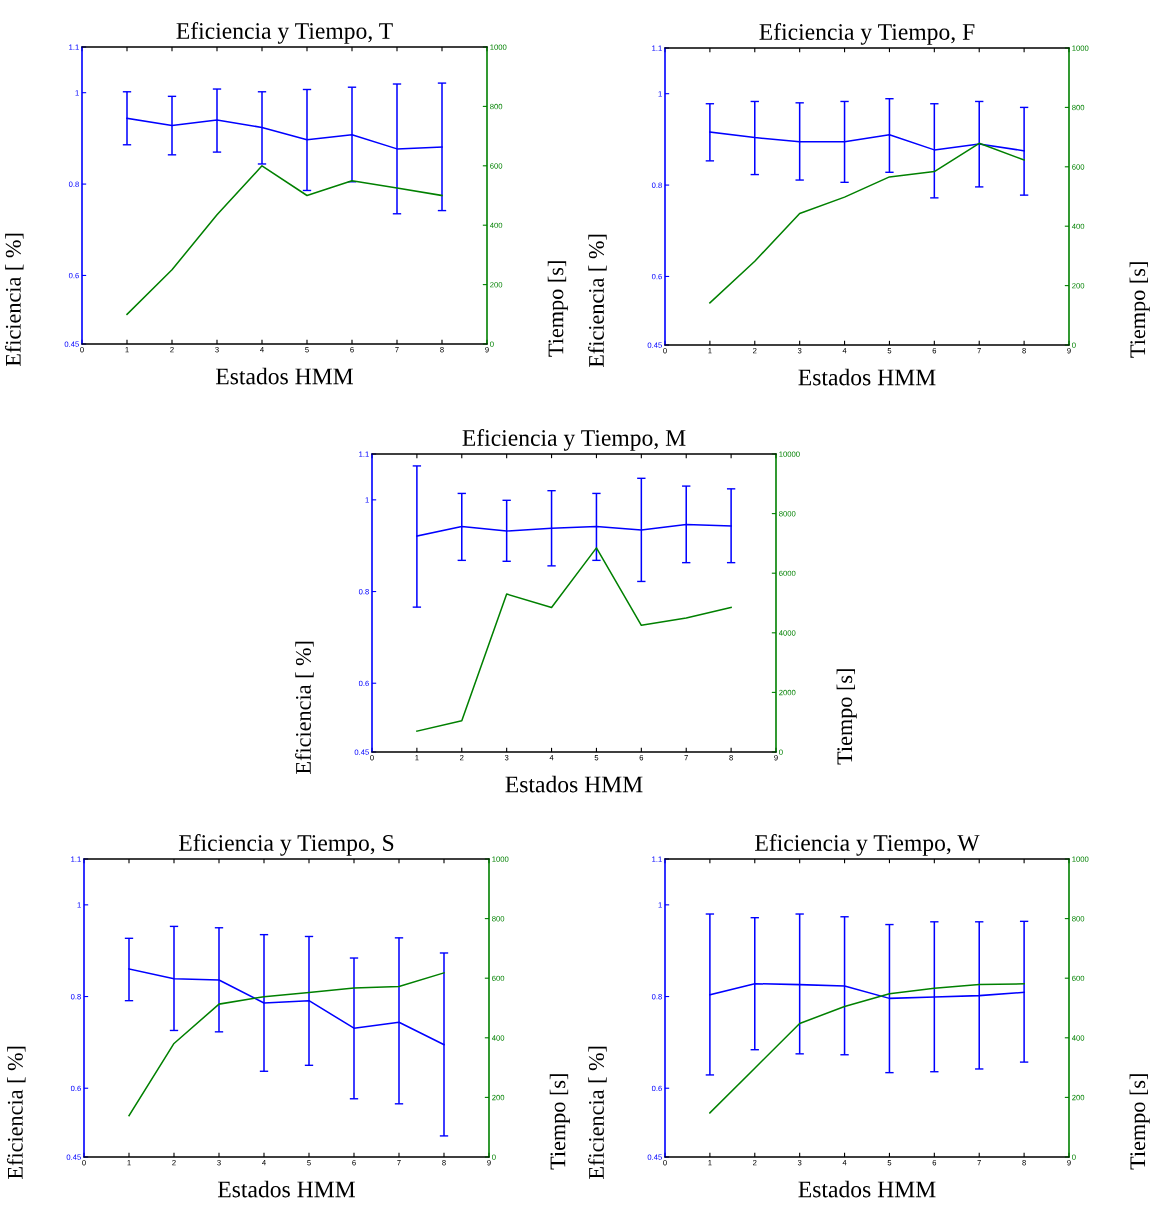 Image resolution: width=1155 pixels, height=1214 pixels. Describe the element at coordinates (867, 34) in the screenshot. I see `chart-title: Eficiencia y Tiempo, F` at that location.